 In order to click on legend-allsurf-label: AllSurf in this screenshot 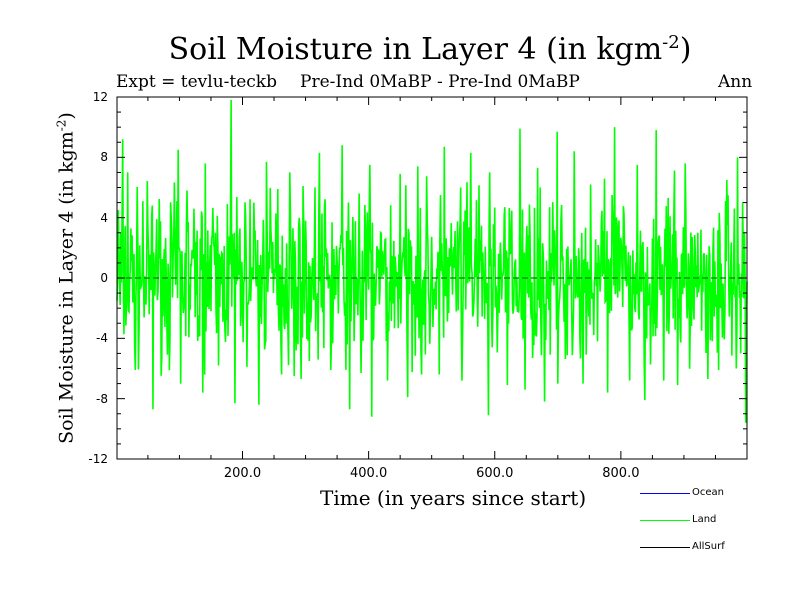, I will do `click(708, 546)`.